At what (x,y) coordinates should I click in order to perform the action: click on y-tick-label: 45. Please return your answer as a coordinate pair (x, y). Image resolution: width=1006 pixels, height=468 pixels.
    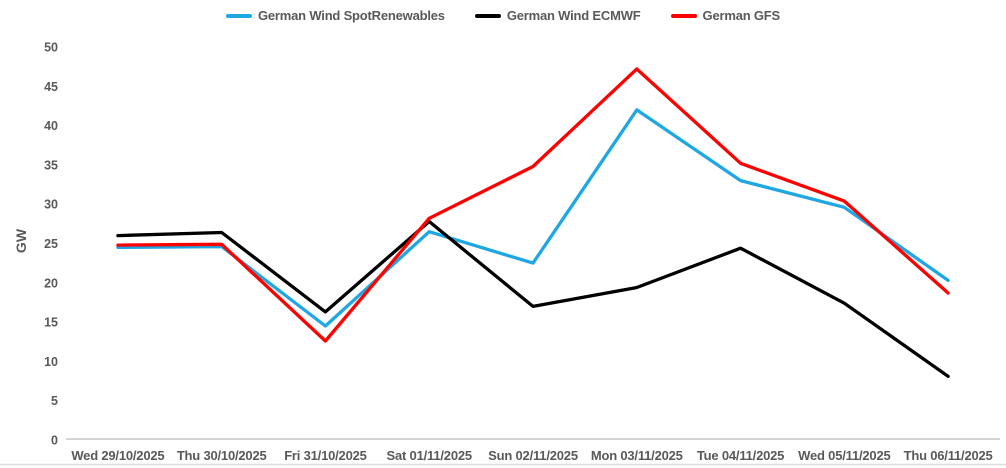
    Looking at the image, I should click on (51, 87).